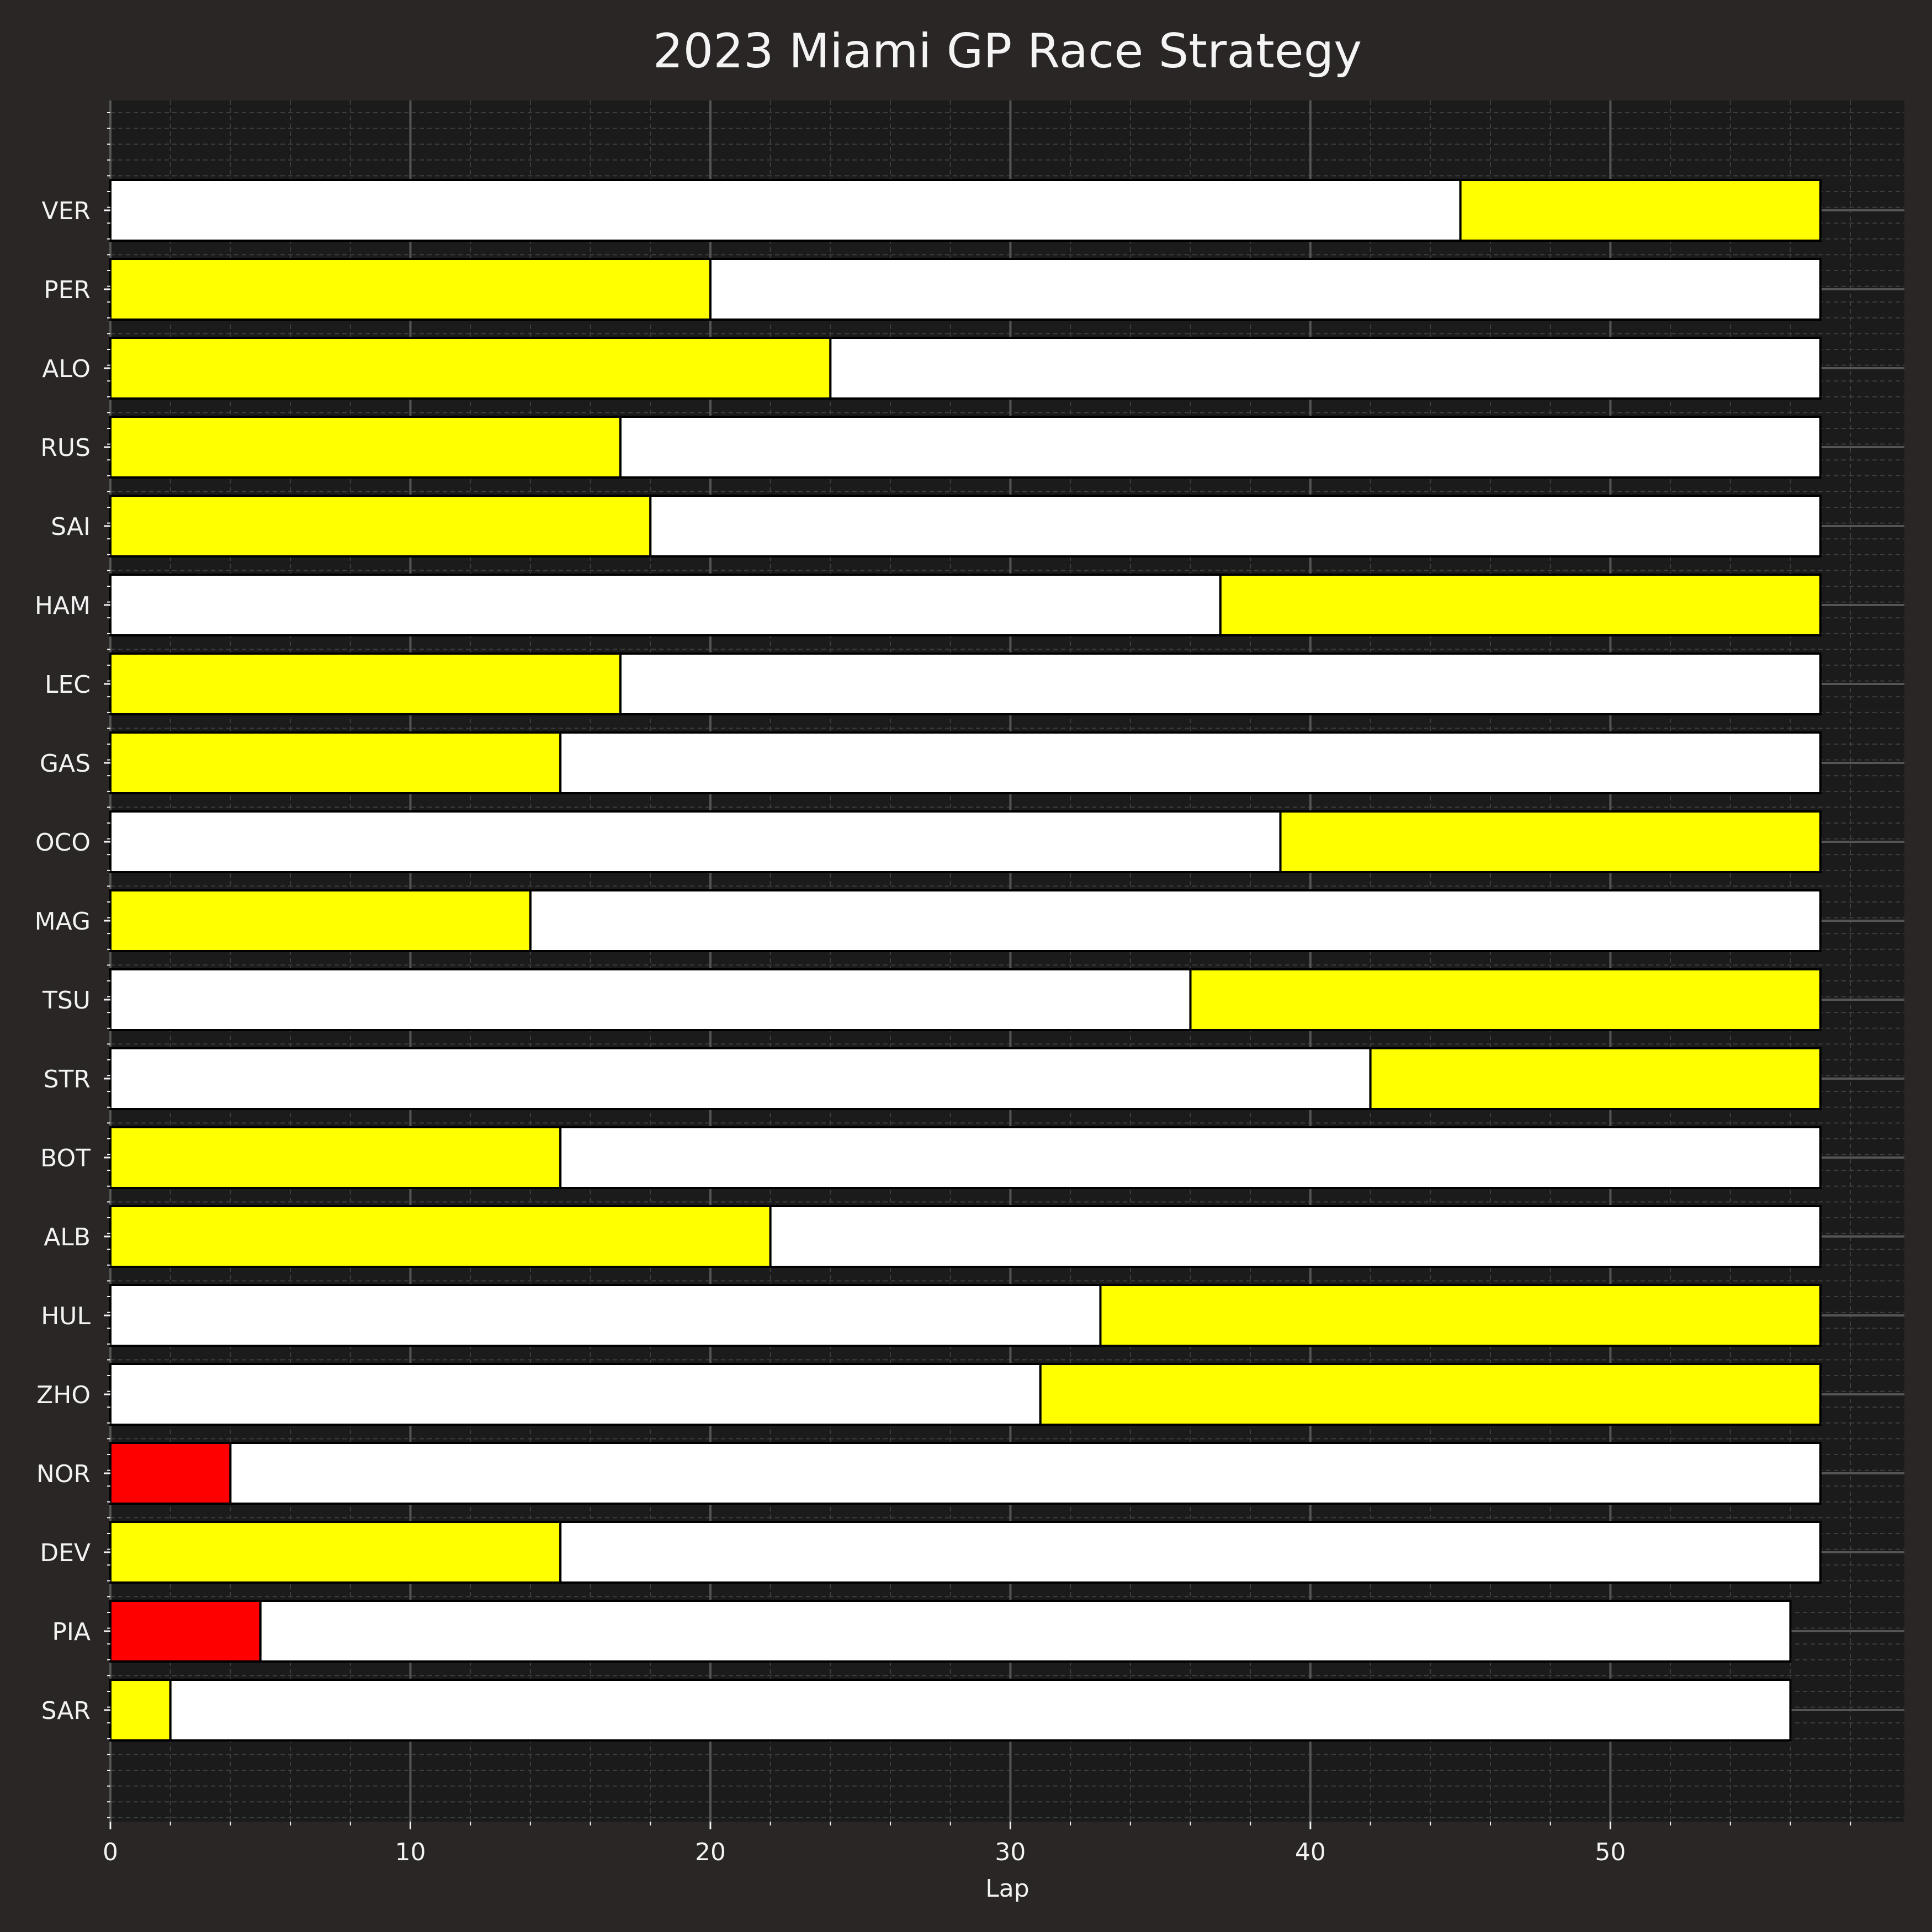  I want to click on bar-dev-hard, so click(1190, 1553).